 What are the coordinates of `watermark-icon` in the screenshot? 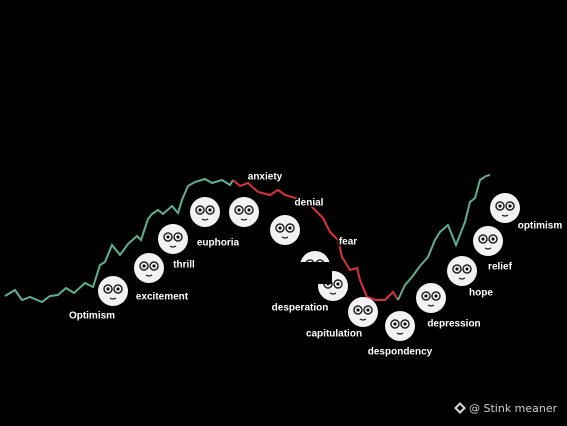 It's located at (460, 408).